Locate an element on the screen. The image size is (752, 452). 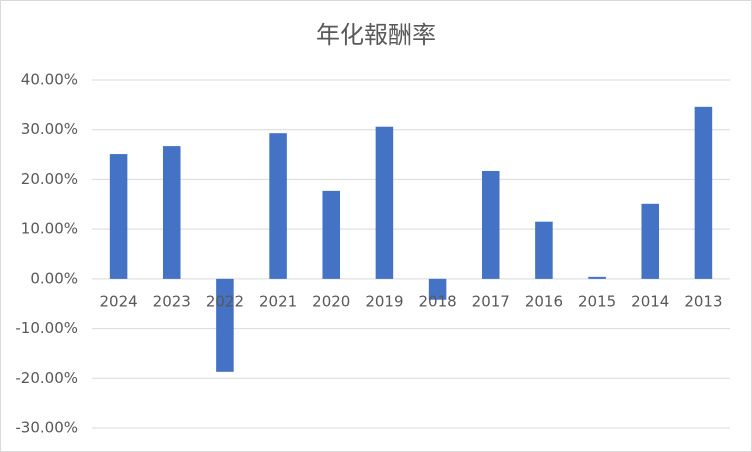
y-tick-label: -30.00% is located at coordinates (46, 428).